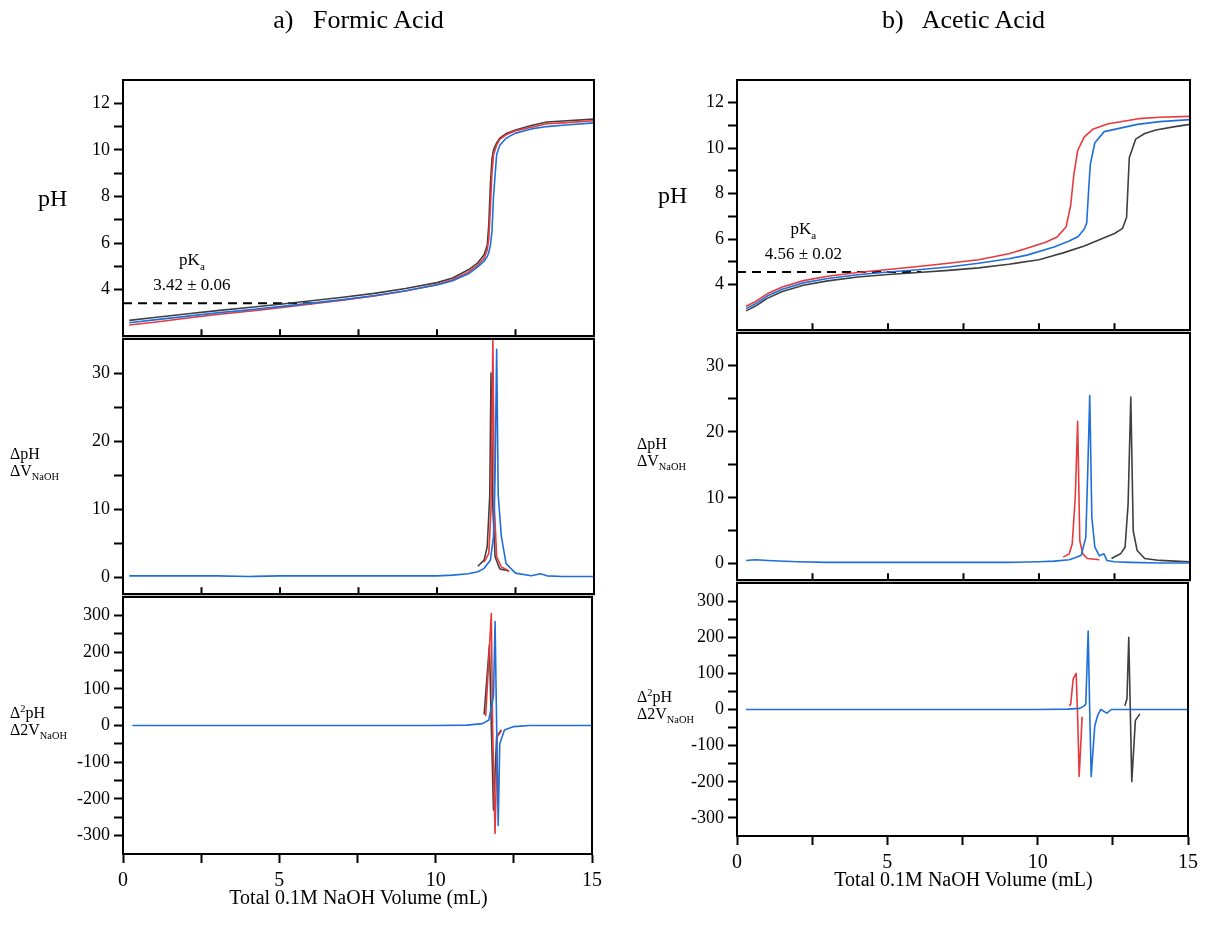 The height and width of the screenshot is (936, 1211). I want to click on annotation: 4.56 ± 0.02, so click(803, 253).